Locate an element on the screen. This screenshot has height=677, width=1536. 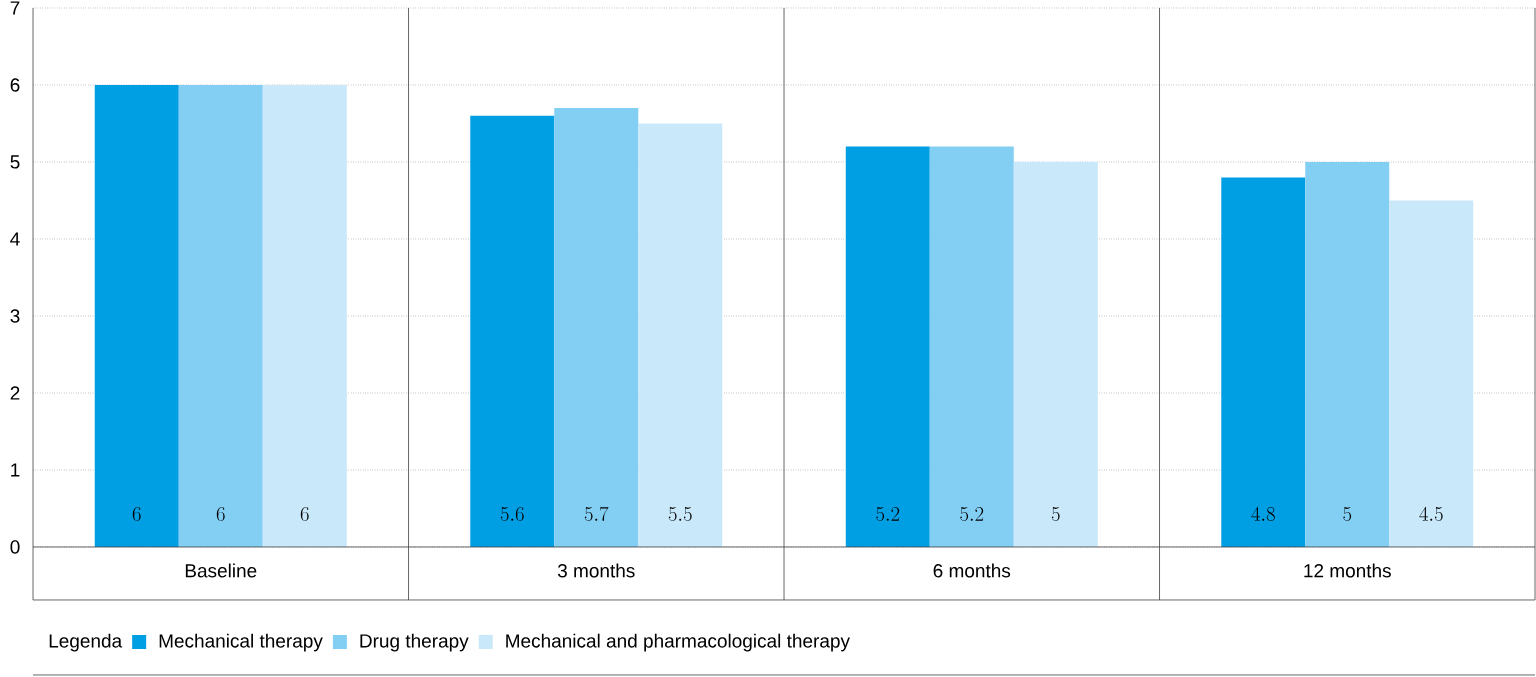
data-label: 5.5 is located at coordinates (680, 514).